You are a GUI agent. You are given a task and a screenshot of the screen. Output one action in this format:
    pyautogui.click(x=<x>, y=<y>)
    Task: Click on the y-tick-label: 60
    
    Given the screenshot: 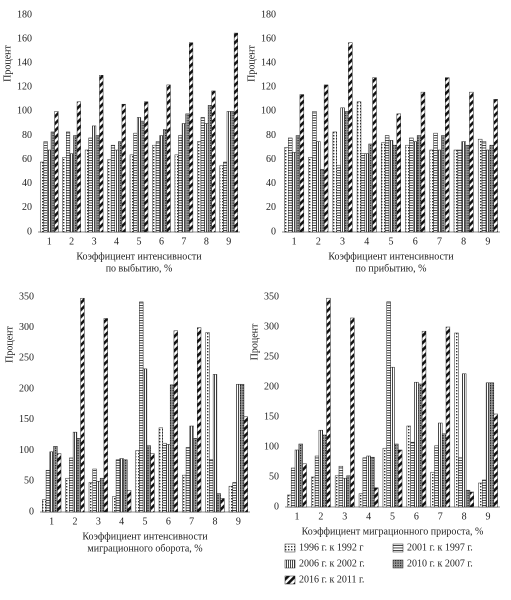 What is the action you would take?
    pyautogui.click(x=27, y=159)
    